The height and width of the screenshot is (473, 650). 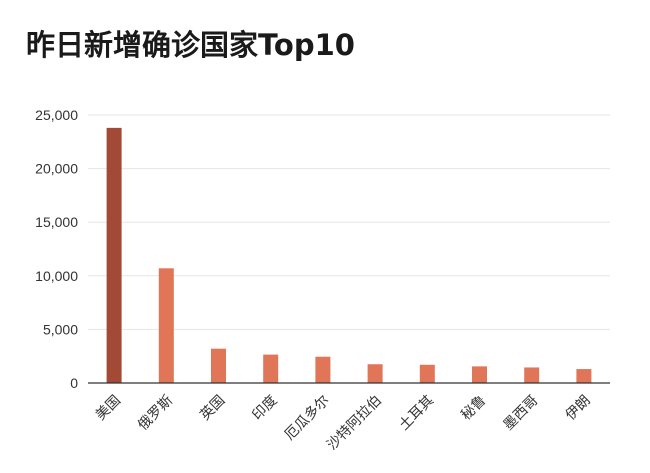 I want to click on bar-美国, so click(x=114, y=255).